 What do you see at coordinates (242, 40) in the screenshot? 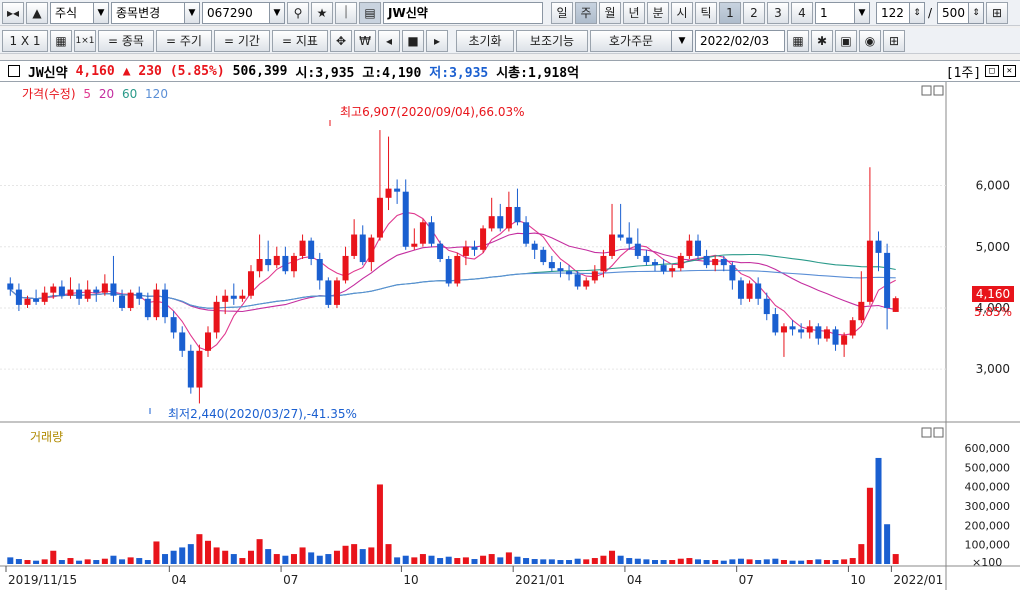
I see `range-toggle-button: = 기간` at bounding box center [242, 40].